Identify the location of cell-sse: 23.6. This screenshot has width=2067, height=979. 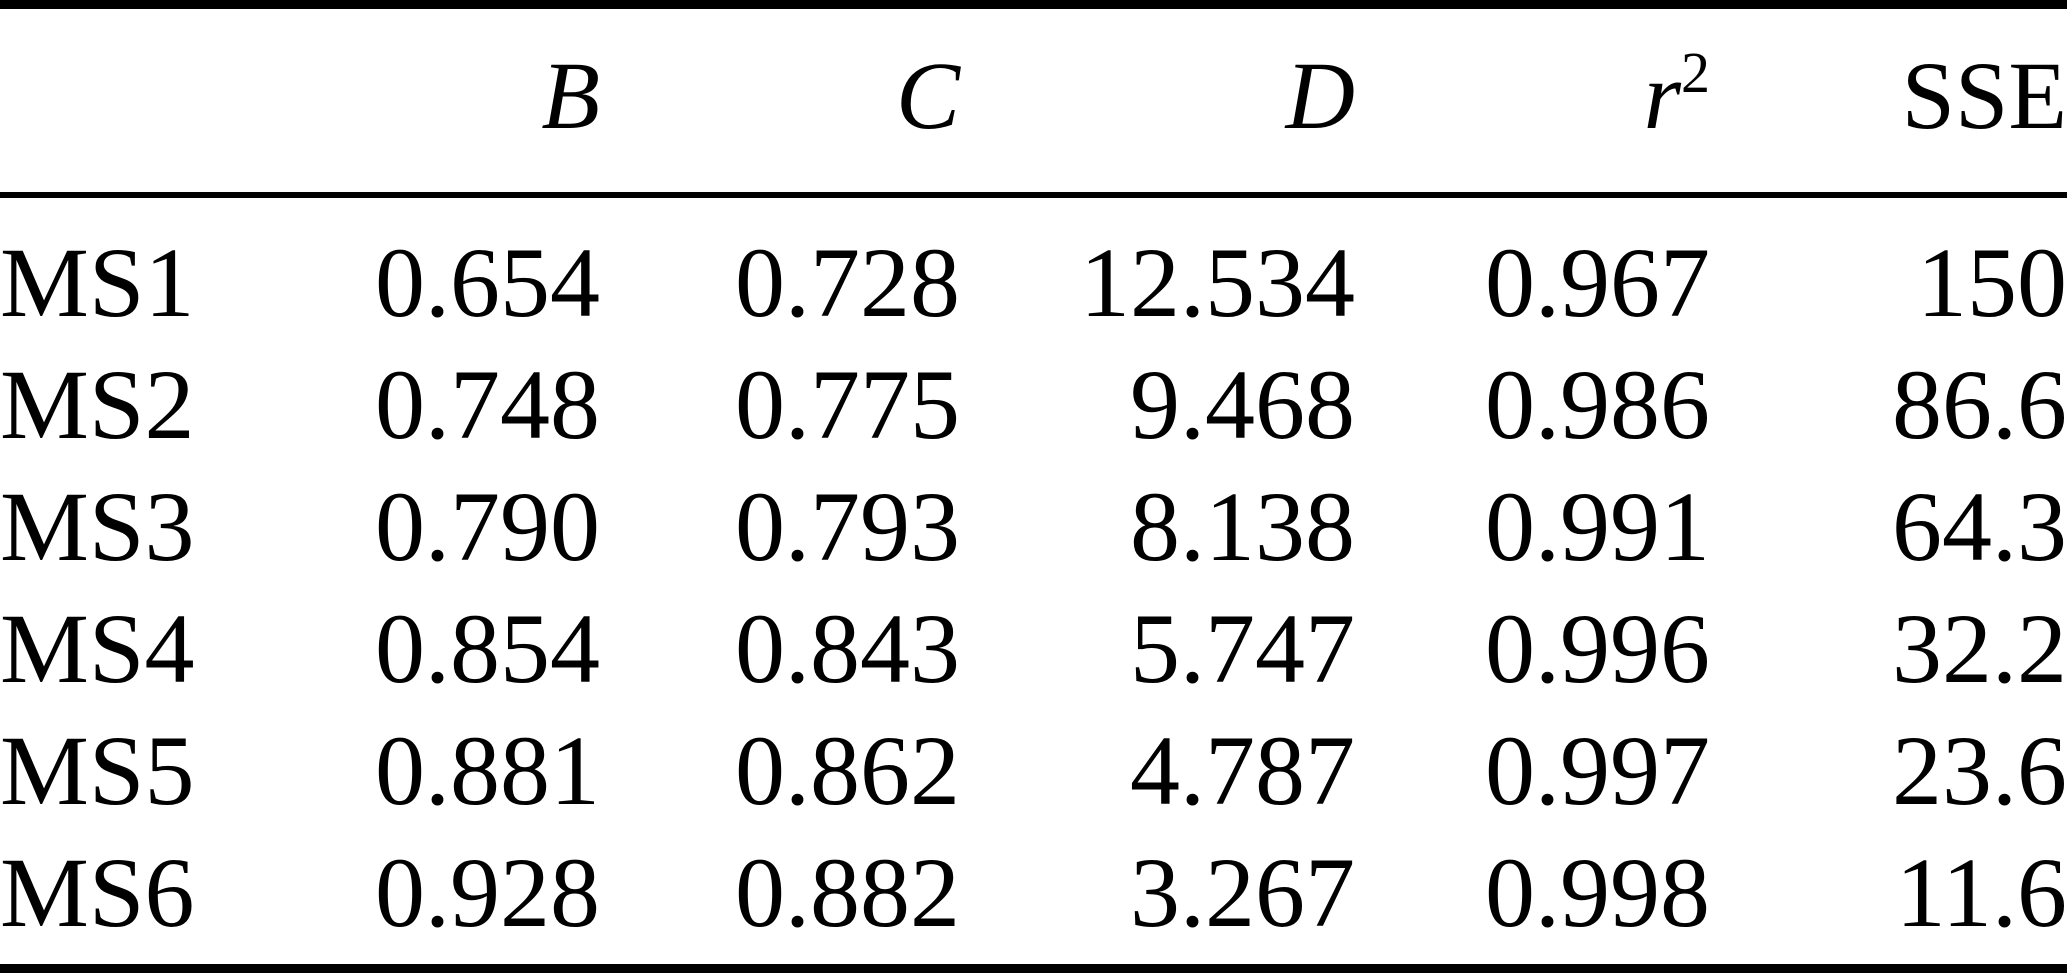
(1979, 770).